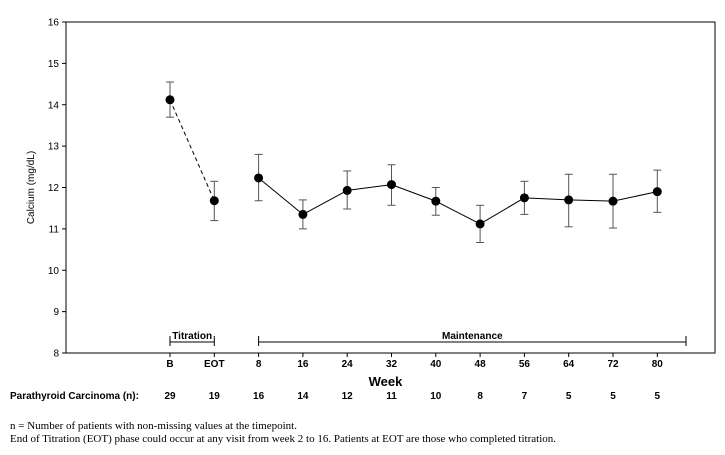 This screenshot has width=725, height=455. I want to click on y-tick-label: 13, so click(54, 147).